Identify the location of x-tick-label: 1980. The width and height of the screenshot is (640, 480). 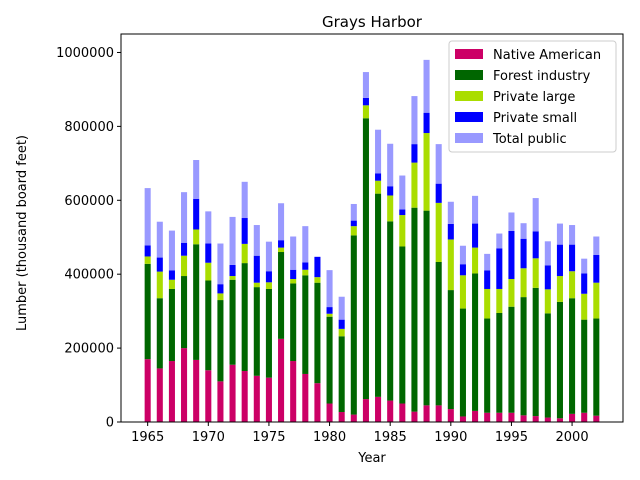
(329, 437).